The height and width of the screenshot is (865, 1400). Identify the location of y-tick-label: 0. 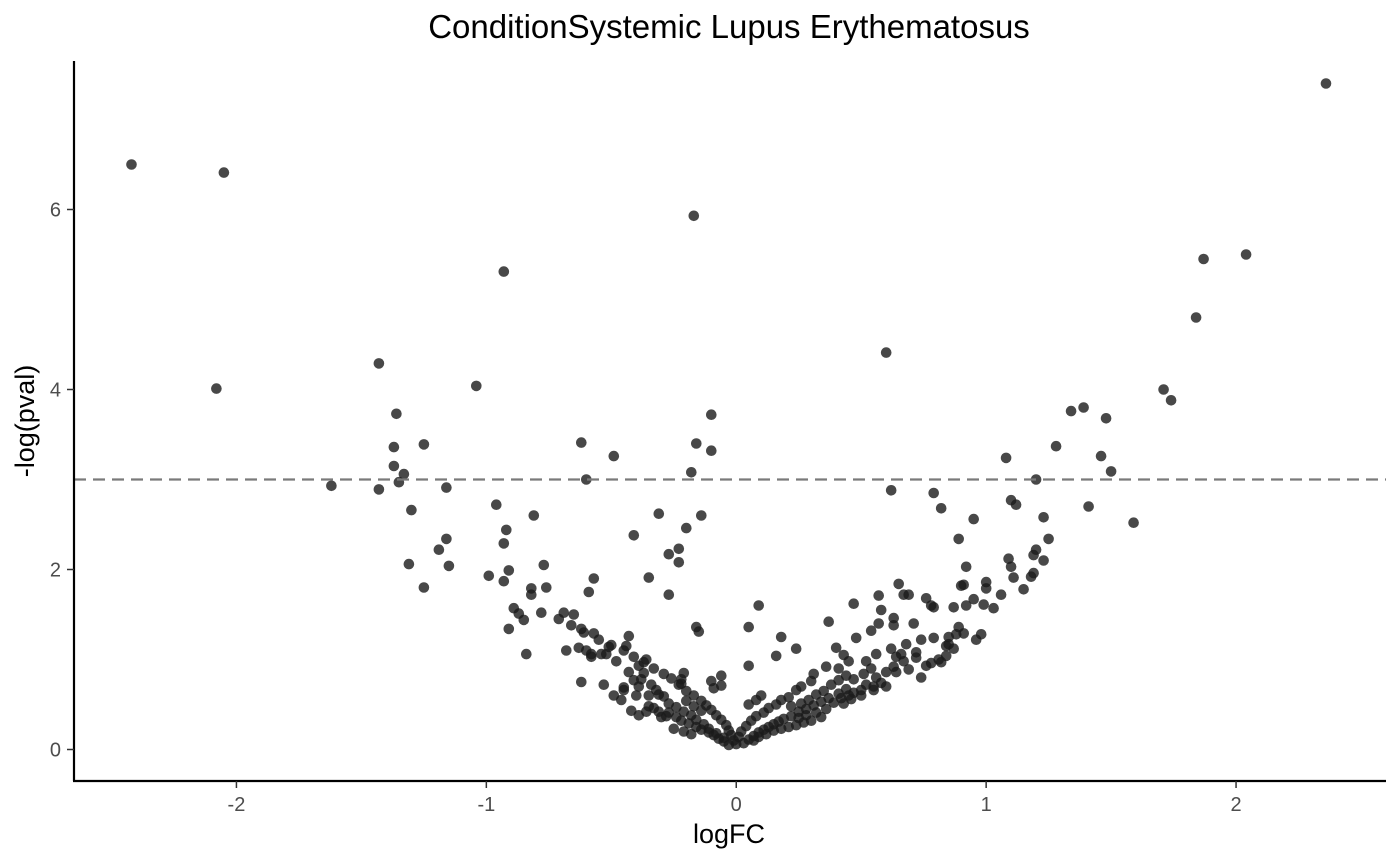
(55, 751).